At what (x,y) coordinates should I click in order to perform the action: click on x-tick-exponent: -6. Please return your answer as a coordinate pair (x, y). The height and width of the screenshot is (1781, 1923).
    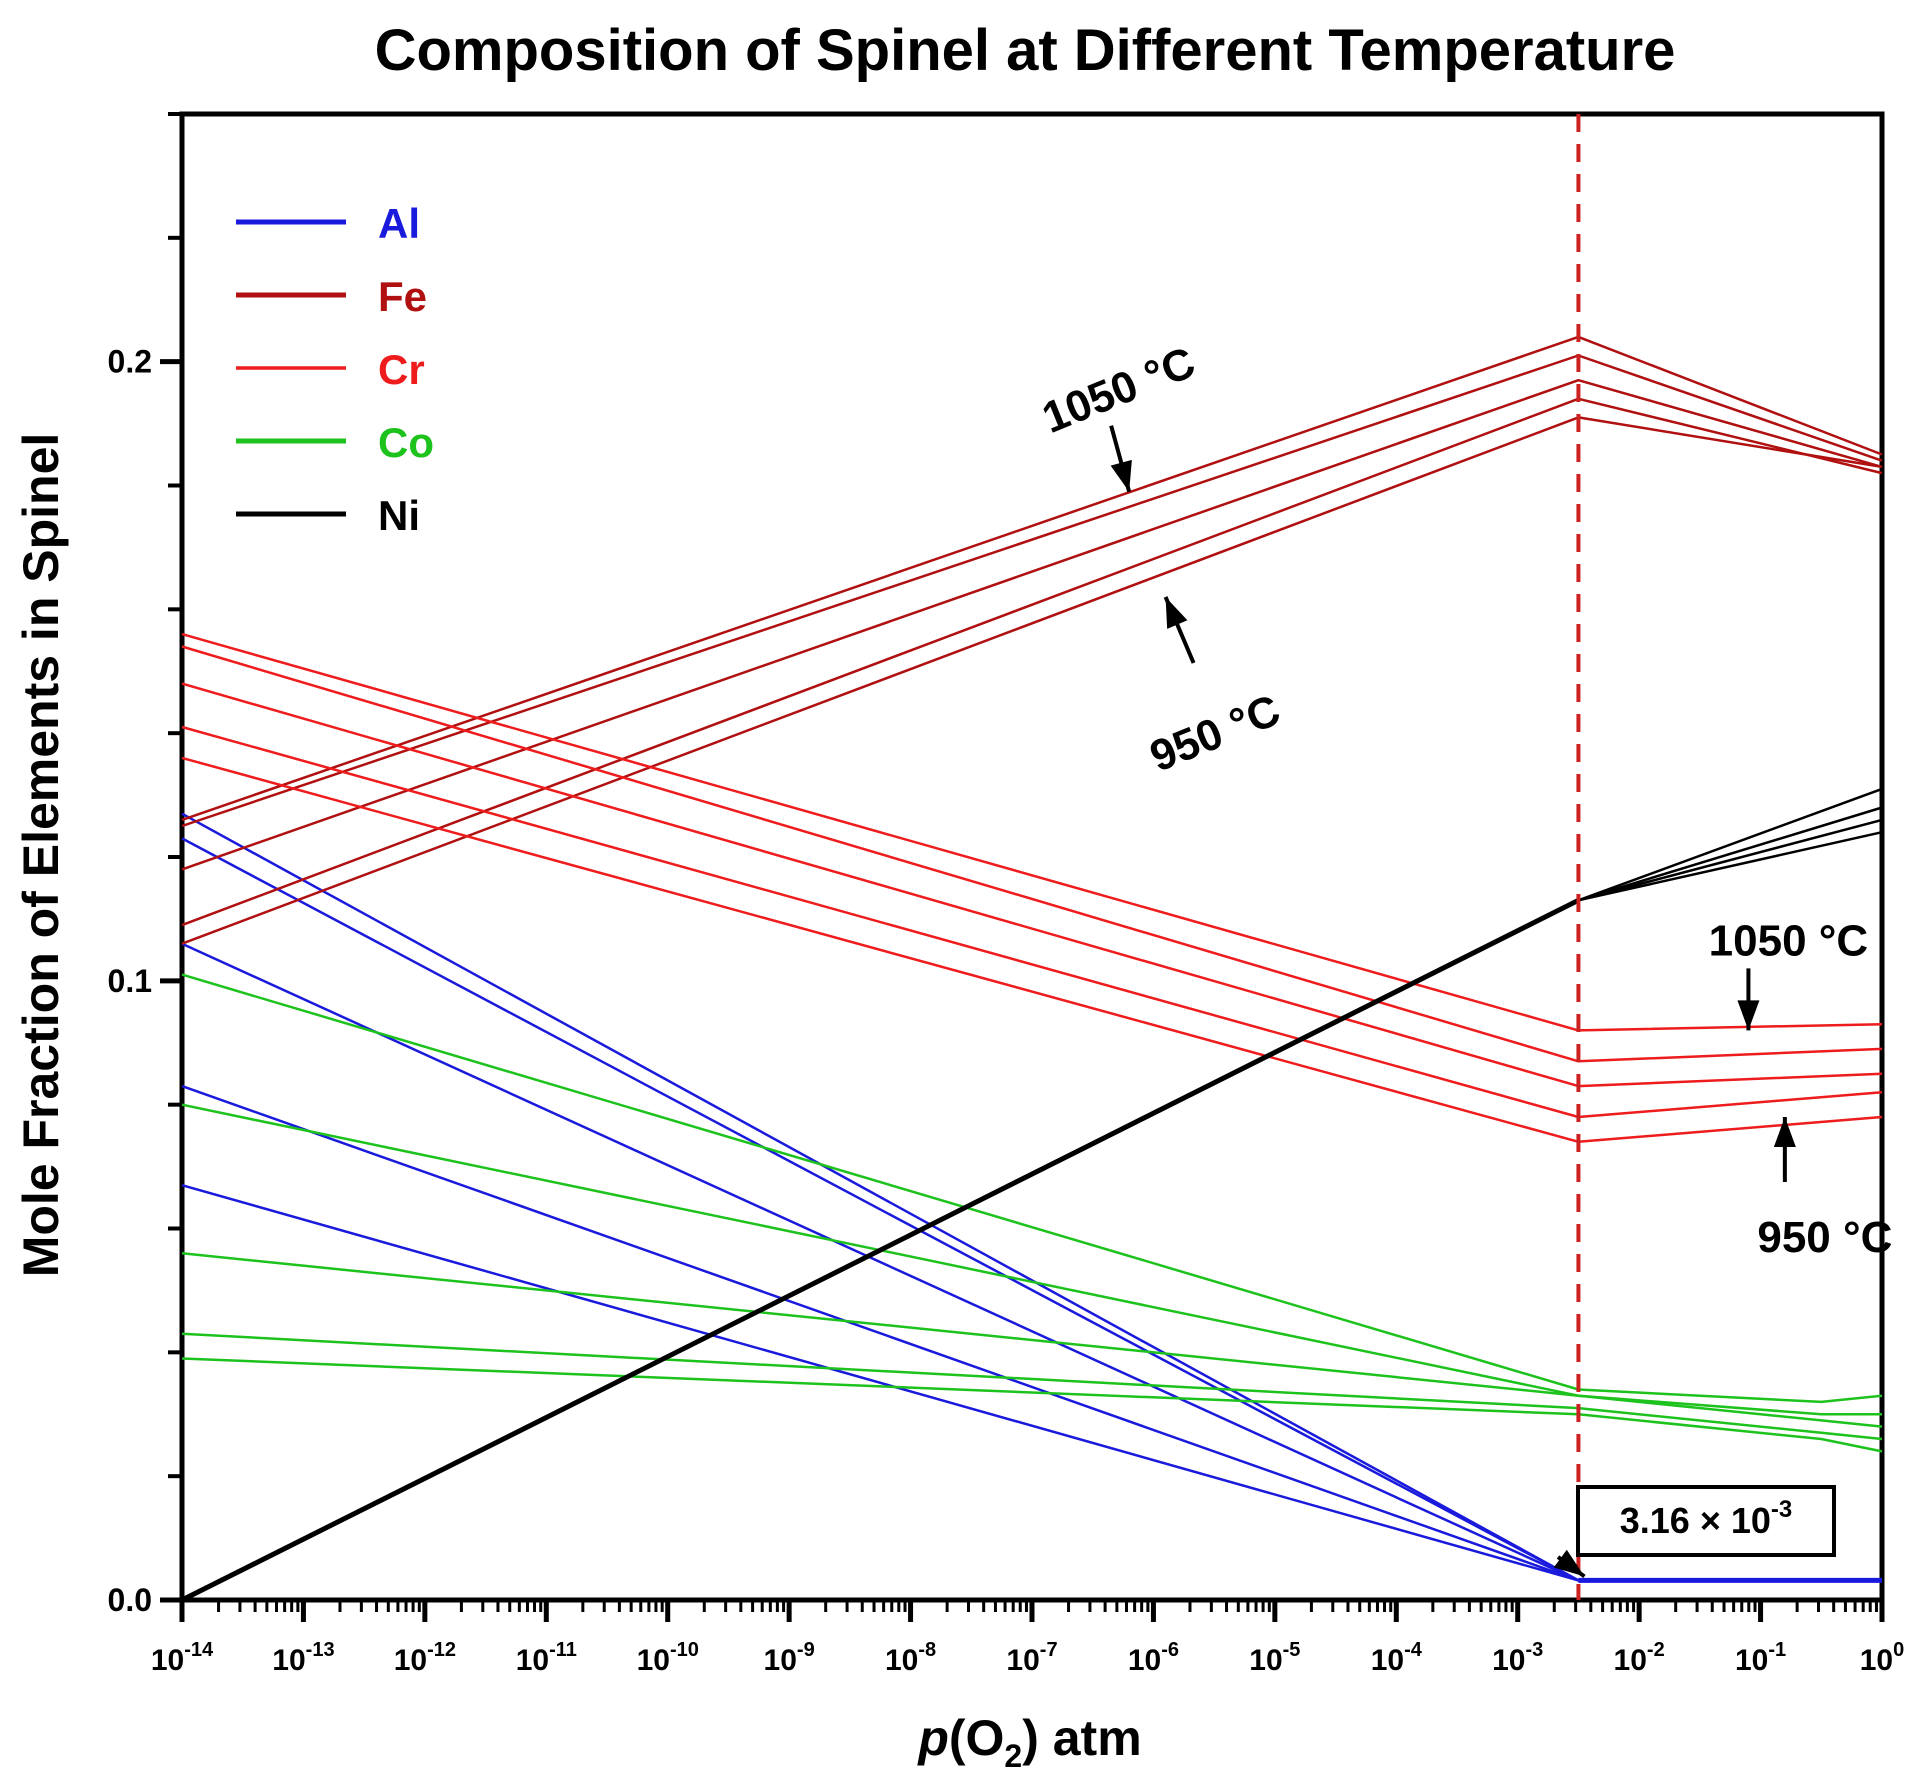
    Looking at the image, I should click on (1170, 1650).